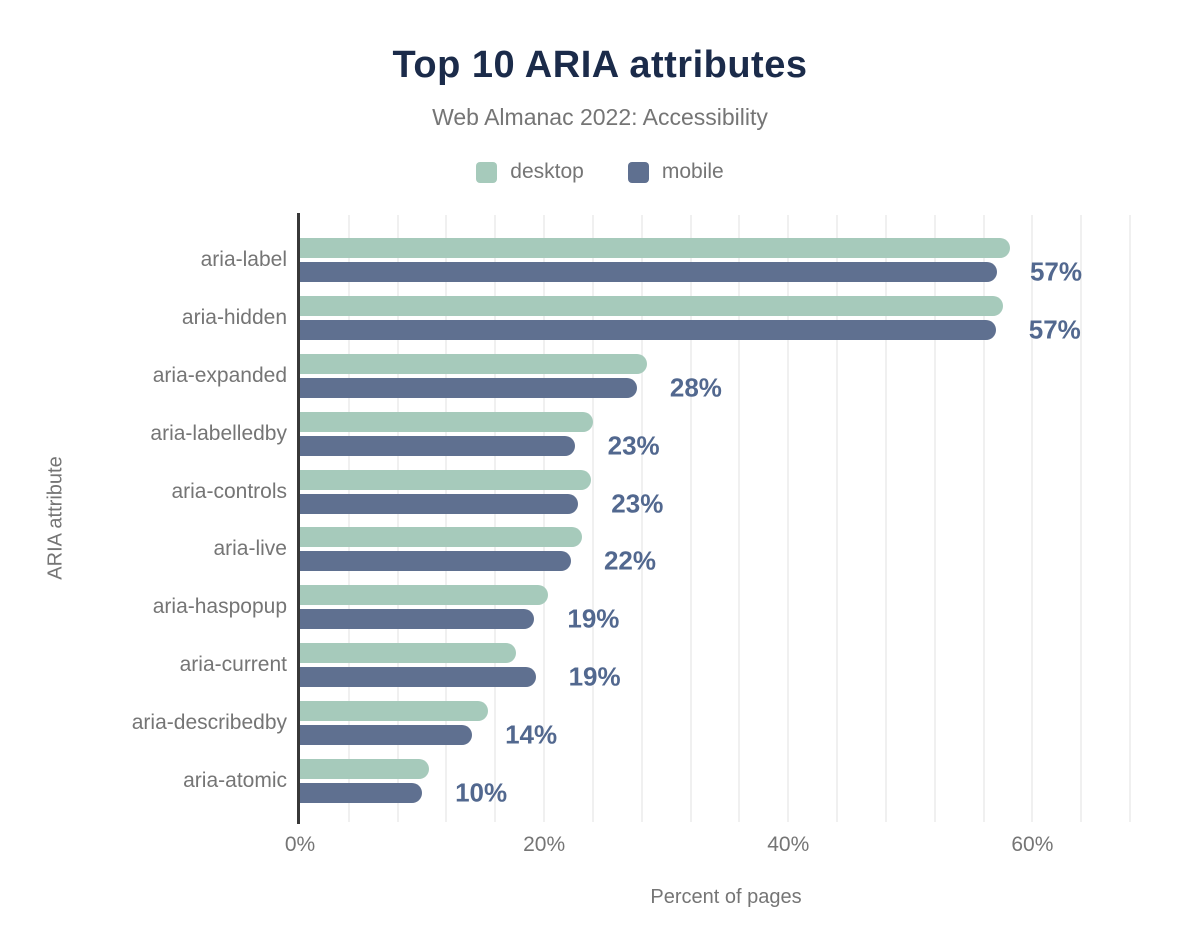 The height and width of the screenshot is (946, 1200). What do you see at coordinates (676, 260) in the screenshot?
I see `chart-row: aria-label 57%` at bounding box center [676, 260].